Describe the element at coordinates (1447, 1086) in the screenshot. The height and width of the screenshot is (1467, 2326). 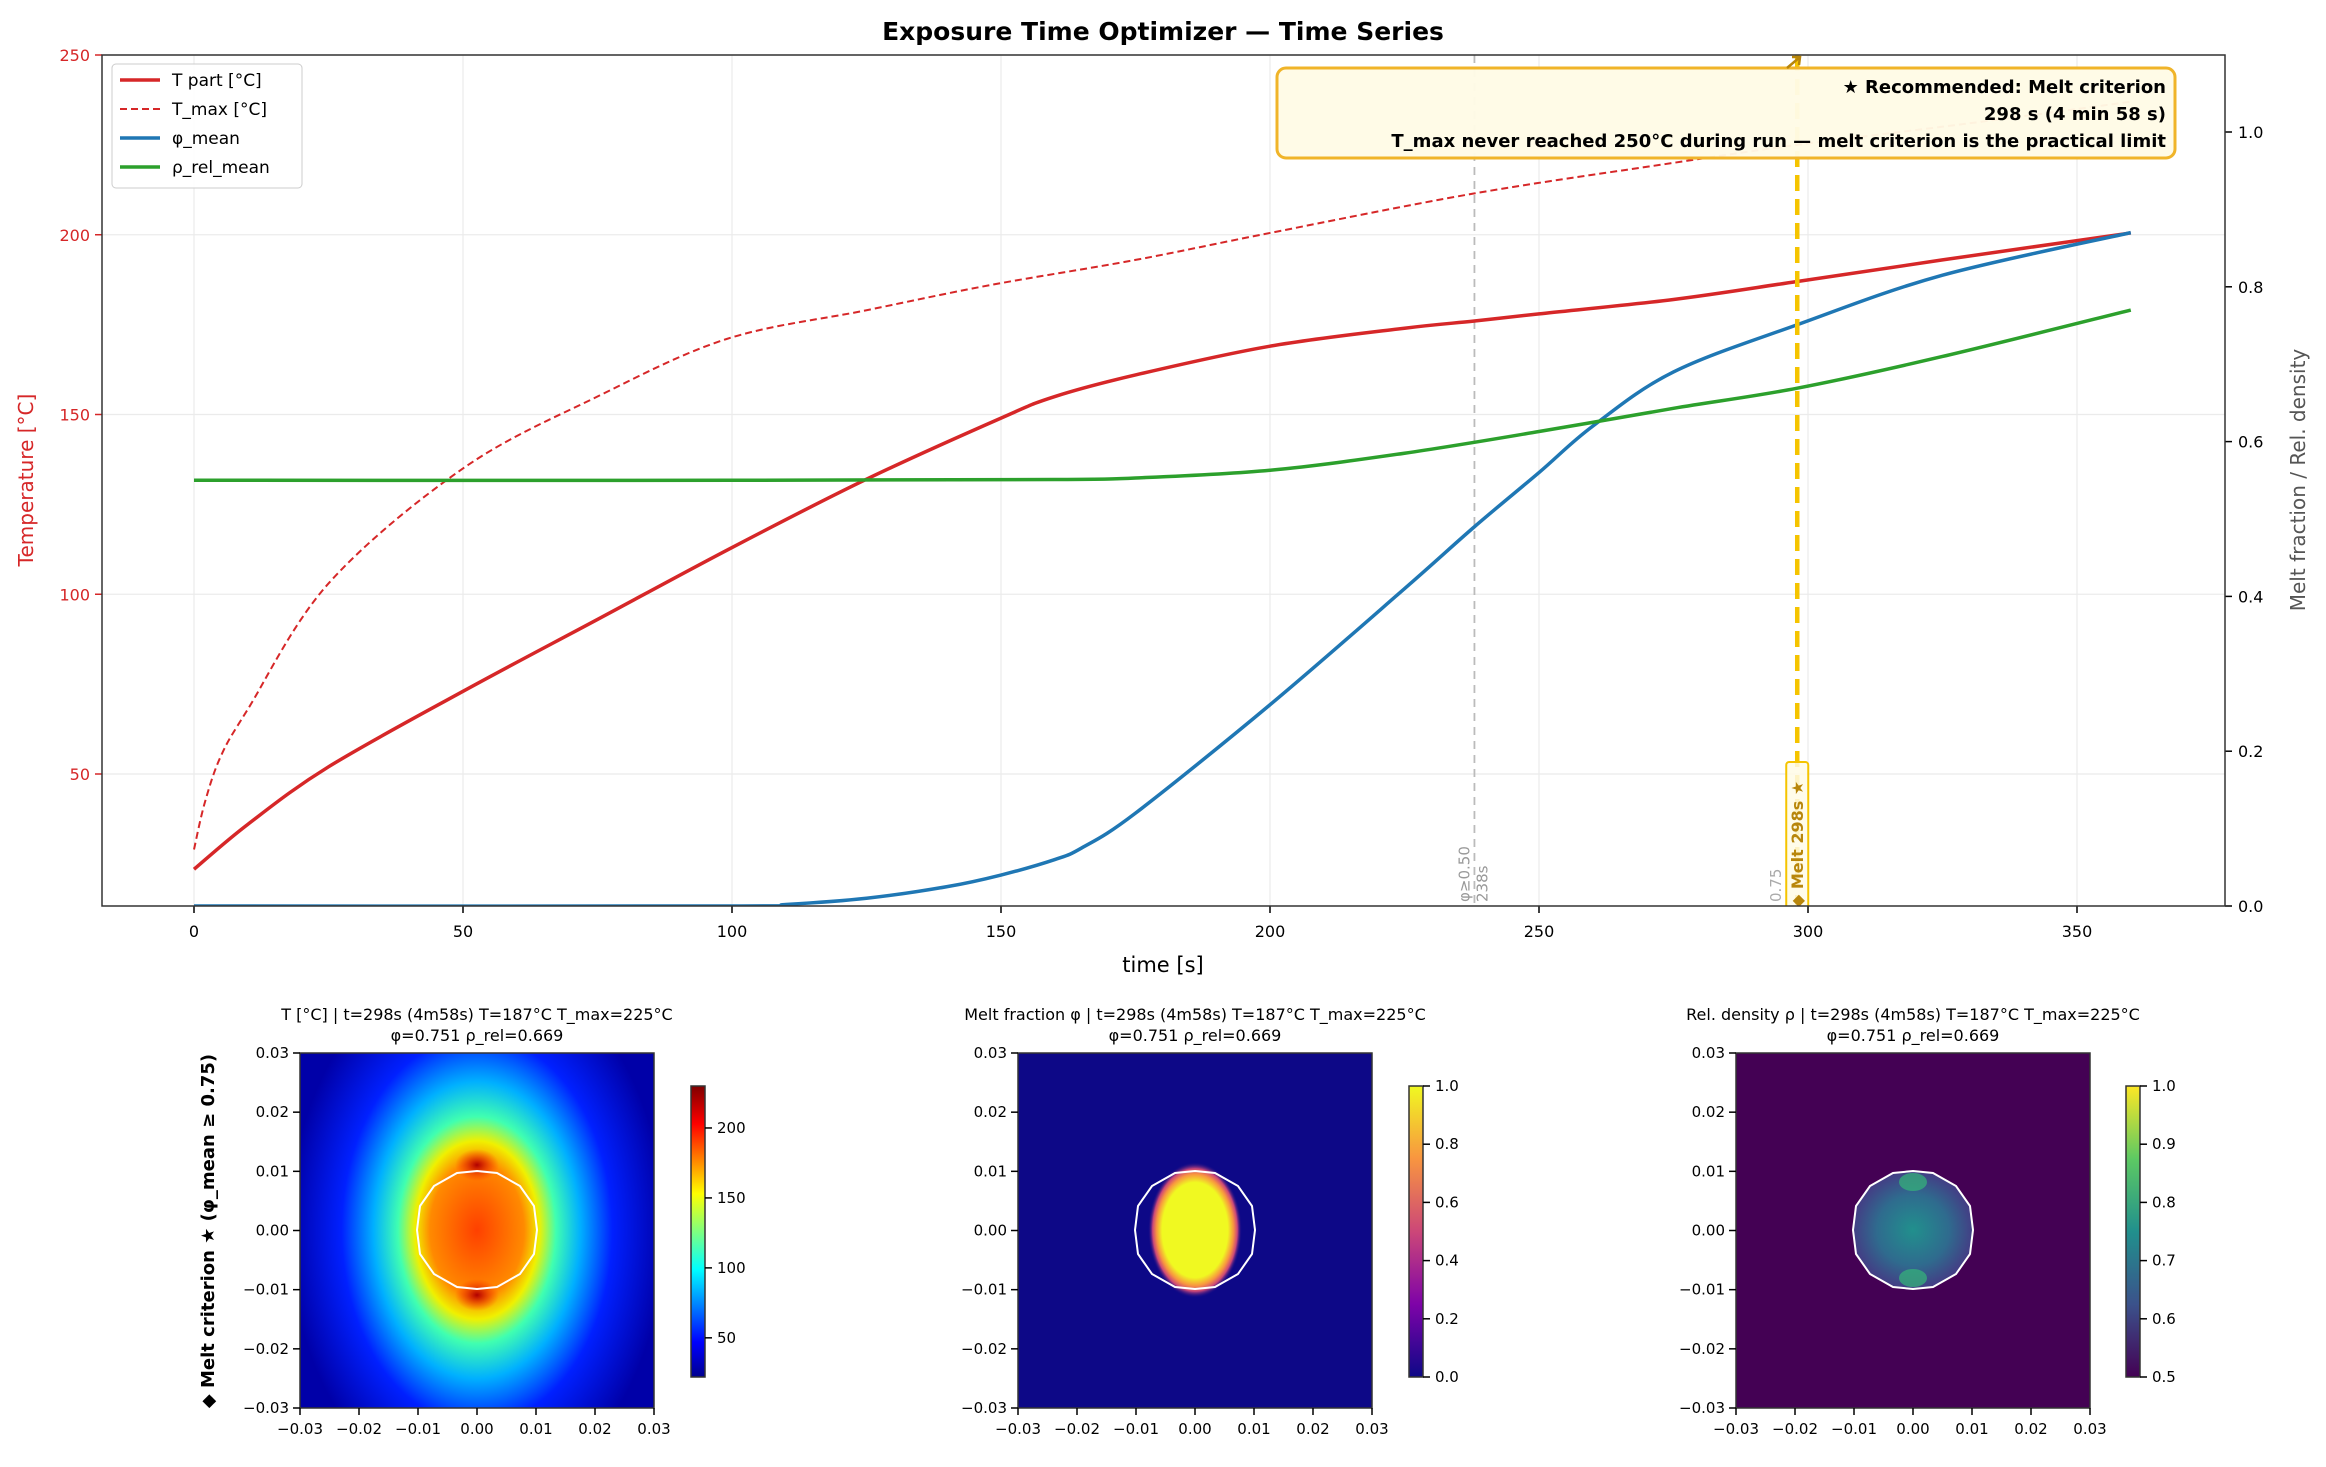
I see `colorbar-tick-label: 1.0` at that location.